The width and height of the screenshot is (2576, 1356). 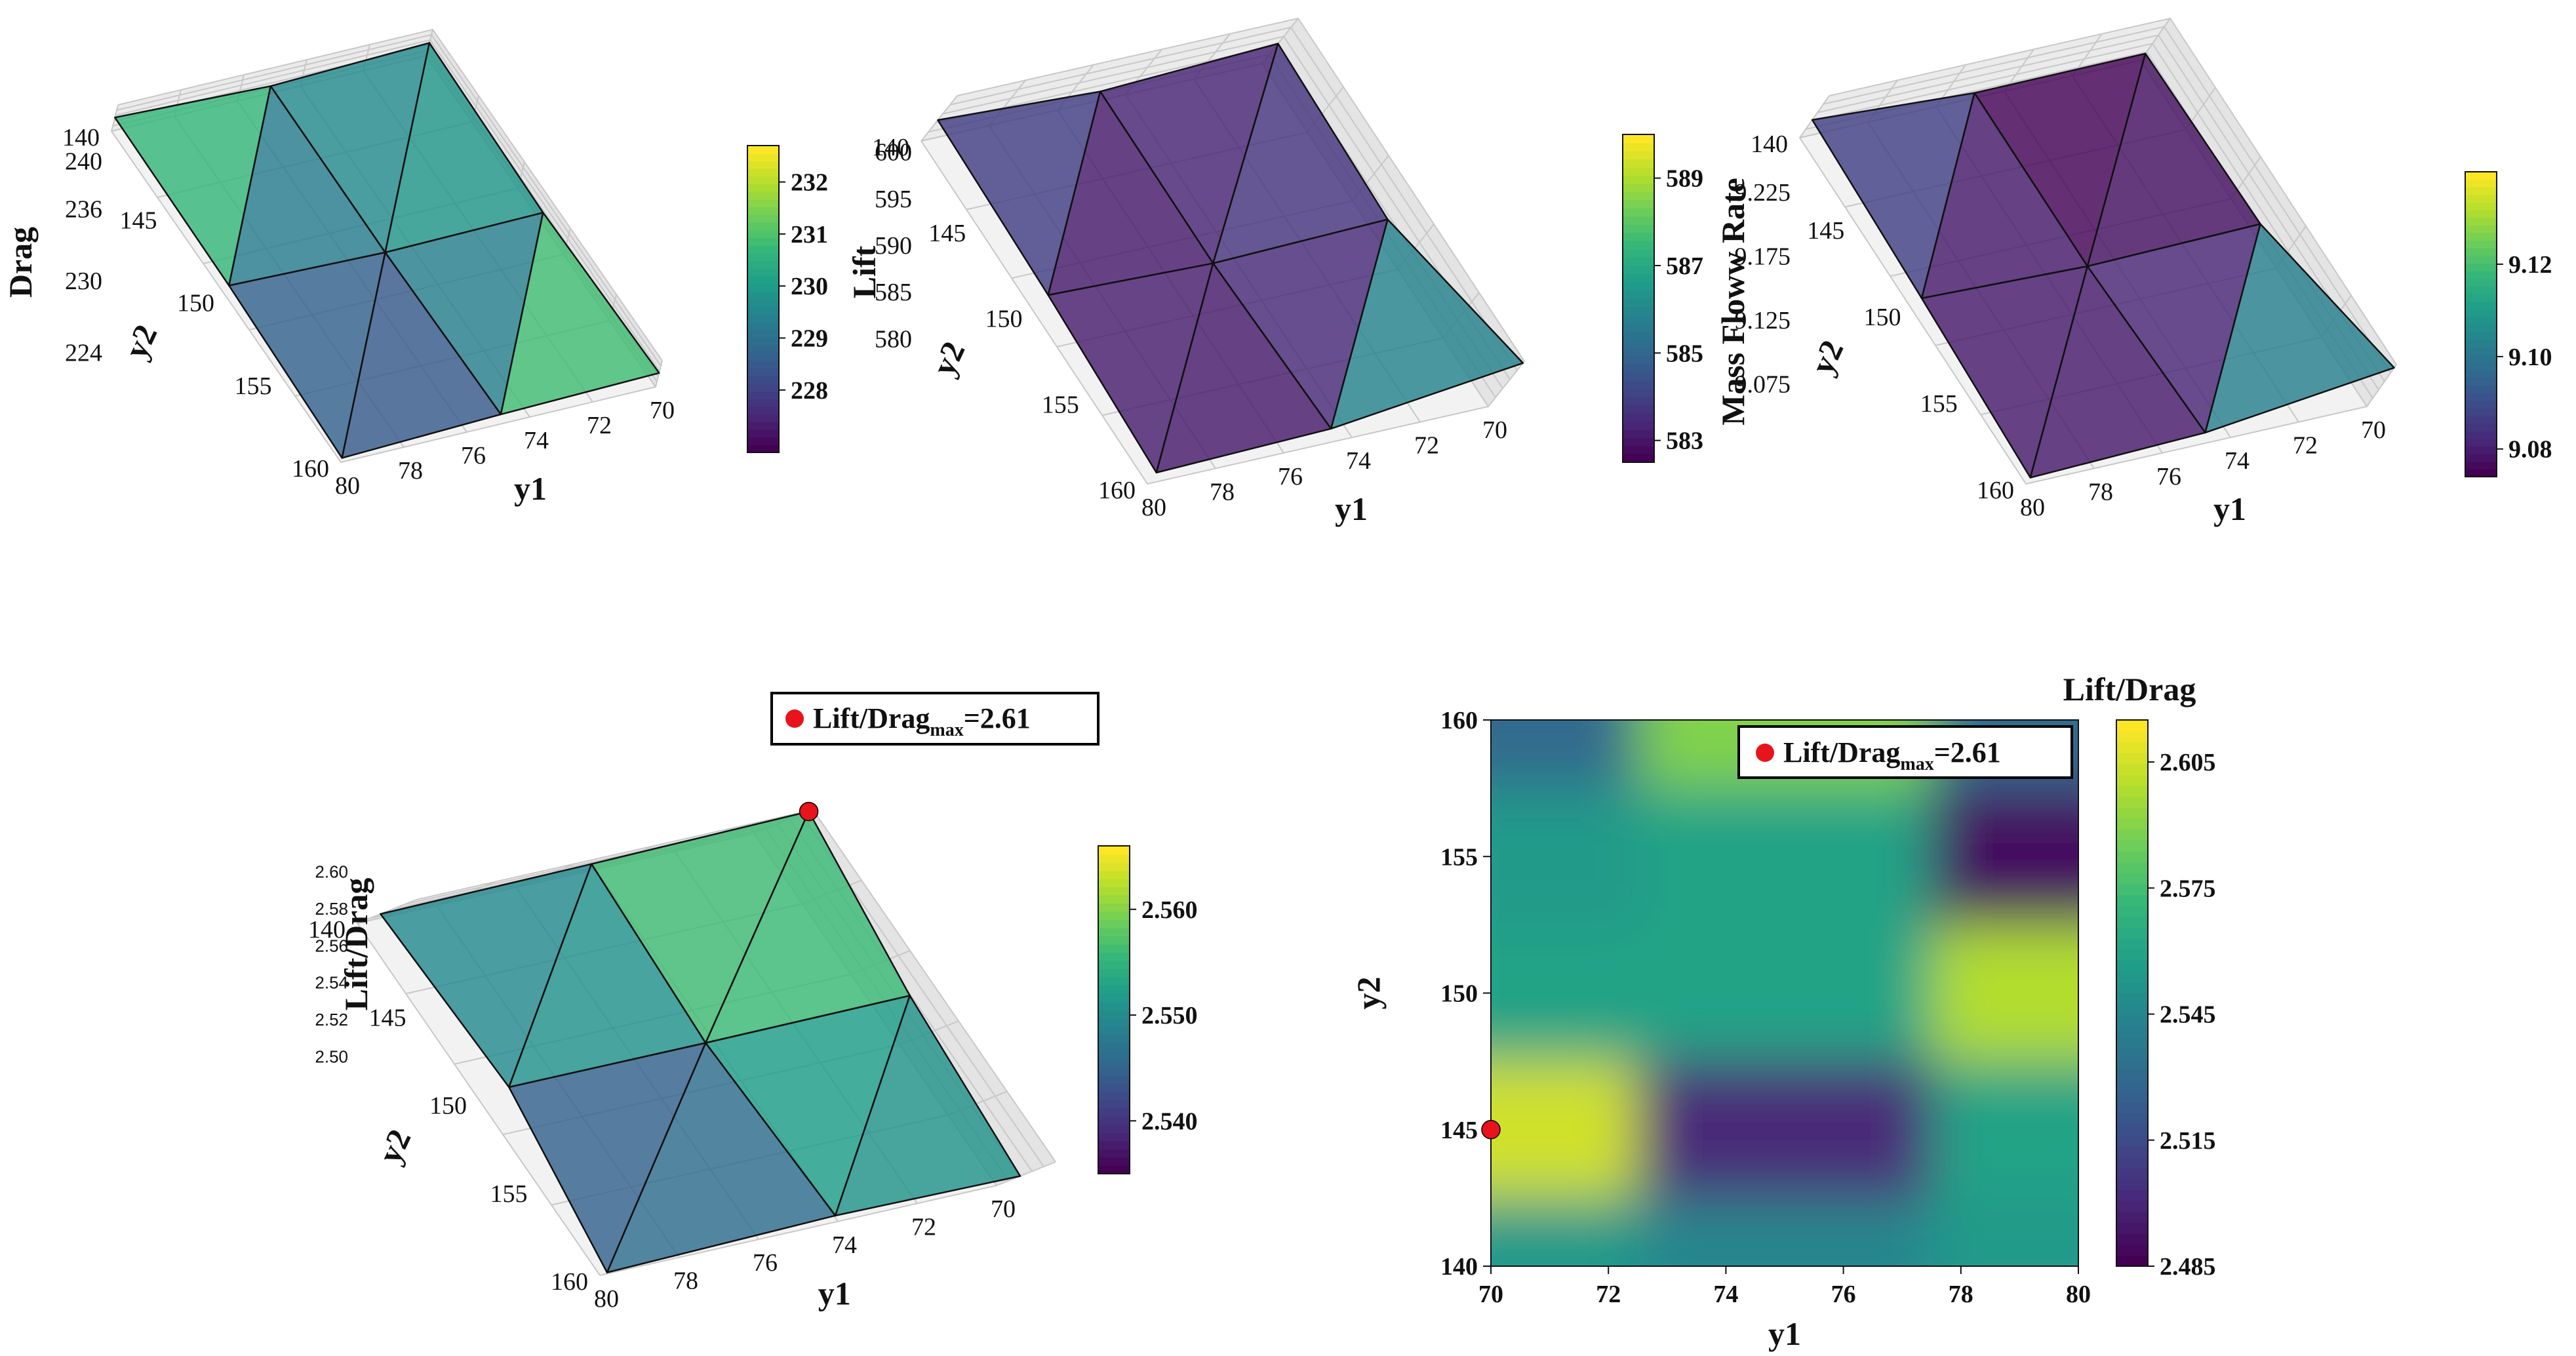 I want to click on colorbar-tick-label: 229, so click(x=809, y=338).